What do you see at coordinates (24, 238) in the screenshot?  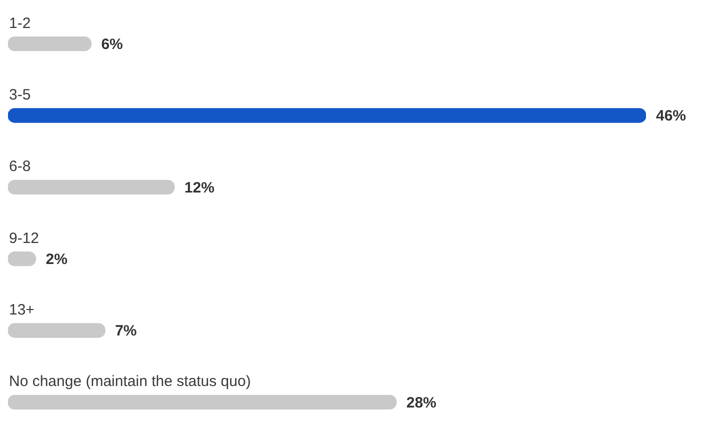 I see `y-tick-label: 9-12` at bounding box center [24, 238].